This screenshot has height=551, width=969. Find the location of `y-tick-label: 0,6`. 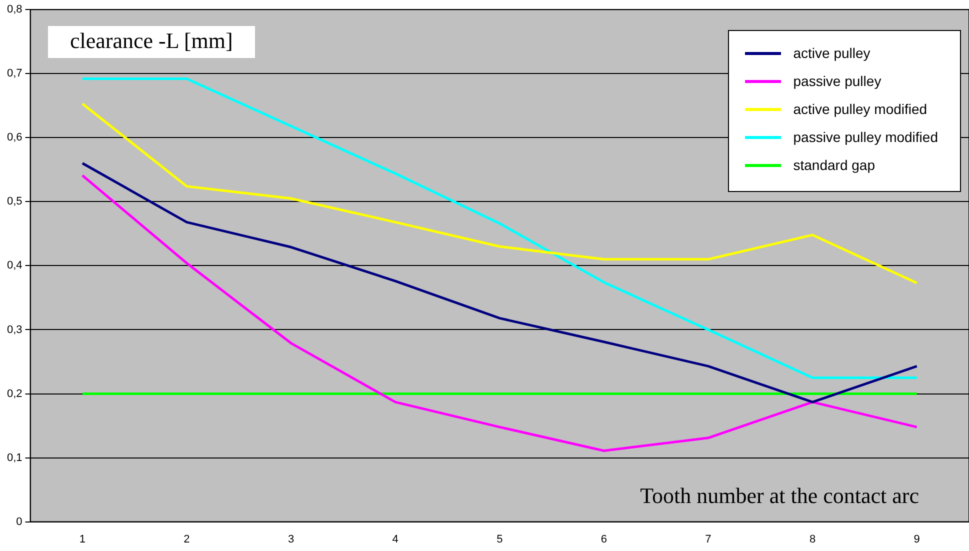

y-tick-label: 0,6 is located at coordinates (14, 138).